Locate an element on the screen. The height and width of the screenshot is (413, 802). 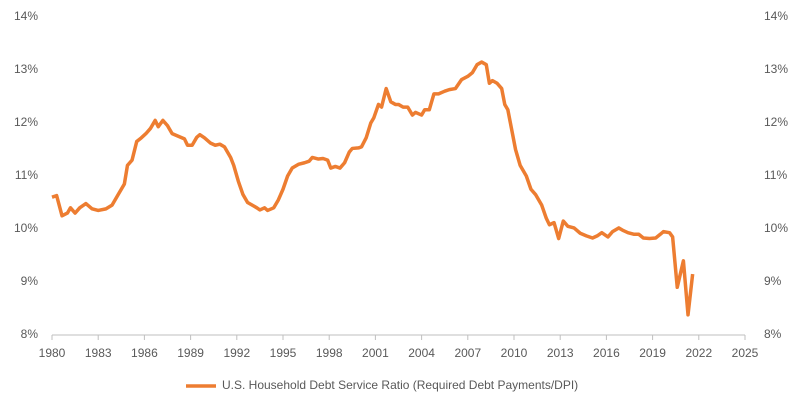
x-tick-label: 1980 is located at coordinates (52, 353).